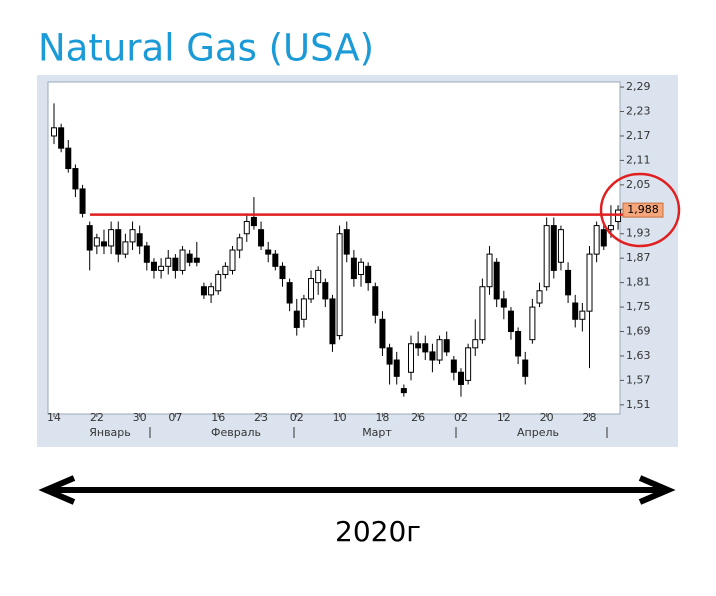  Describe the element at coordinates (638, 86) in the screenshot. I see `y-tick-label: 2,29` at that location.